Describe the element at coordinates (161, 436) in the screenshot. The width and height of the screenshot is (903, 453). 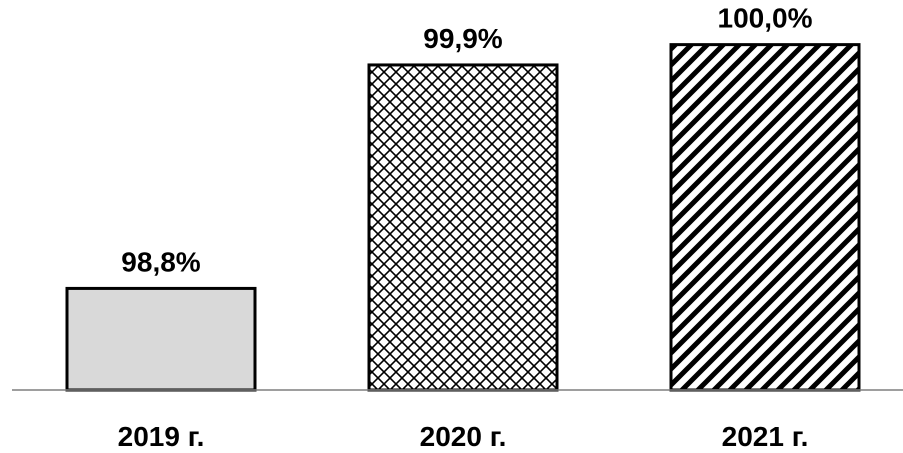
I see `category-label-0: 2019 г.` at that location.